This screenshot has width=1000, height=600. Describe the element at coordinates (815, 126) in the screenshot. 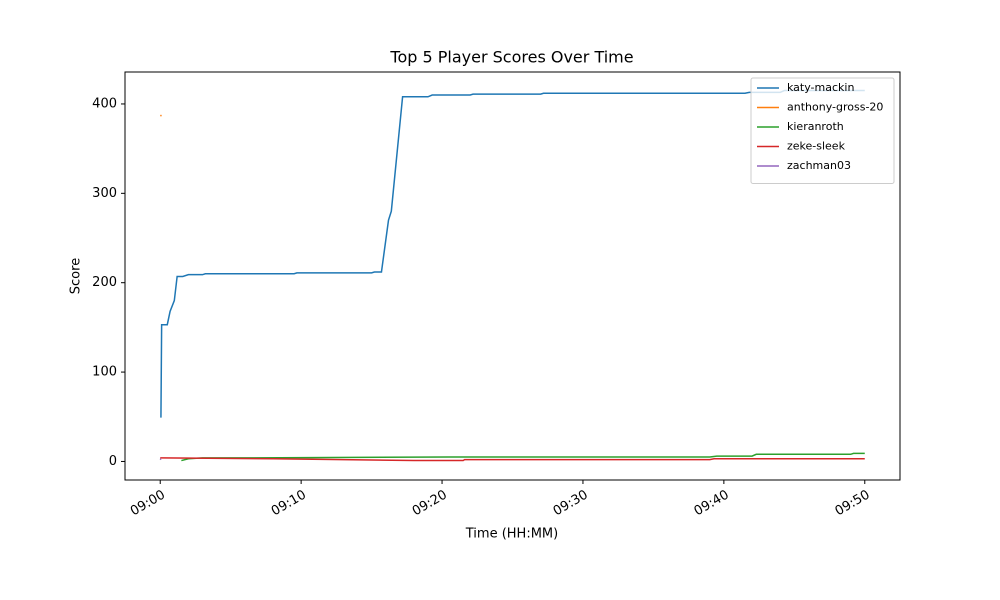

I see `legend-label: kieranroth` at that location.